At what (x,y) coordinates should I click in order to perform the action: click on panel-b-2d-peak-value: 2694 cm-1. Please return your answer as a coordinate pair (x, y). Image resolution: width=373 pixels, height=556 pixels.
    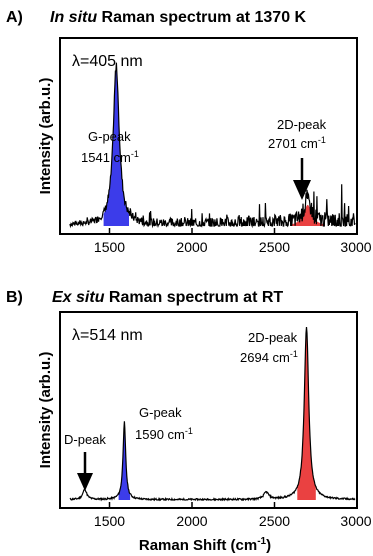
    Looking at the image, I should click on (269, 357).